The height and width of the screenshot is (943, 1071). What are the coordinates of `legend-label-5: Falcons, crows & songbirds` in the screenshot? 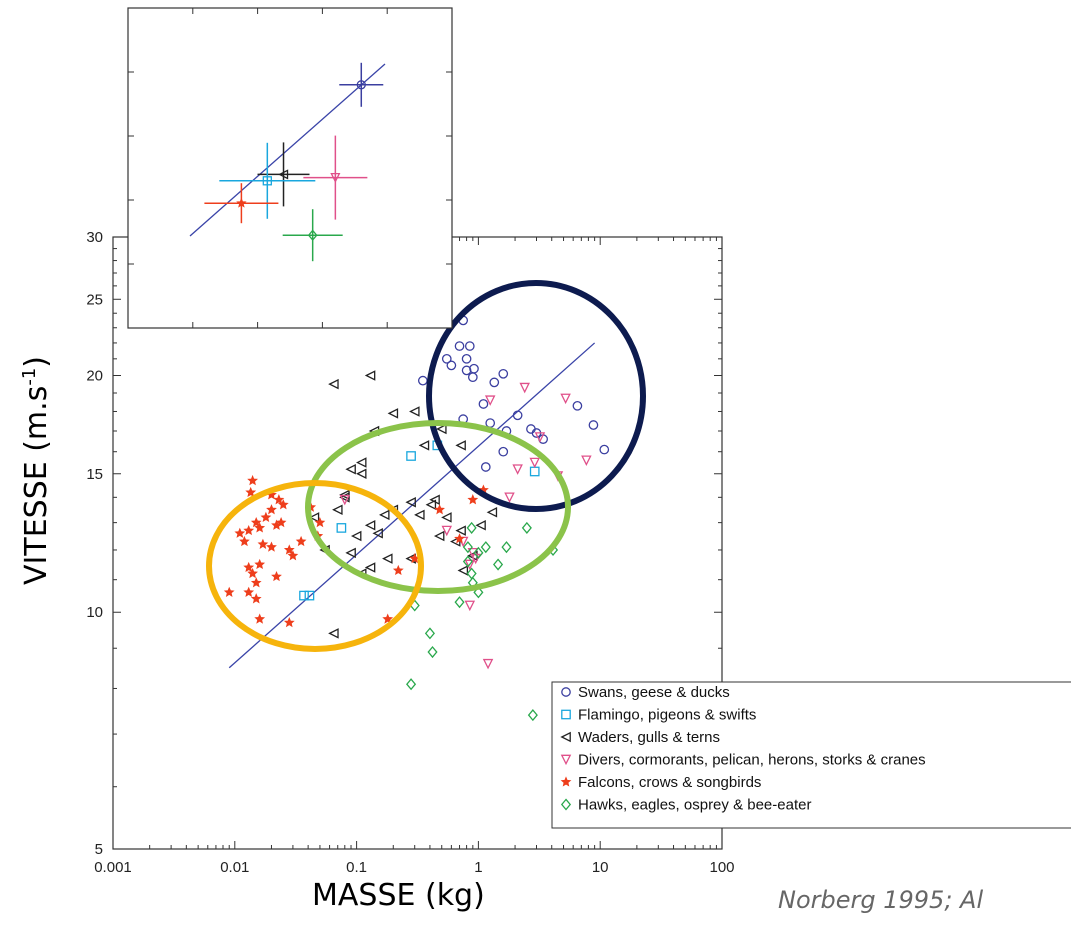 It's located at (669, 782).